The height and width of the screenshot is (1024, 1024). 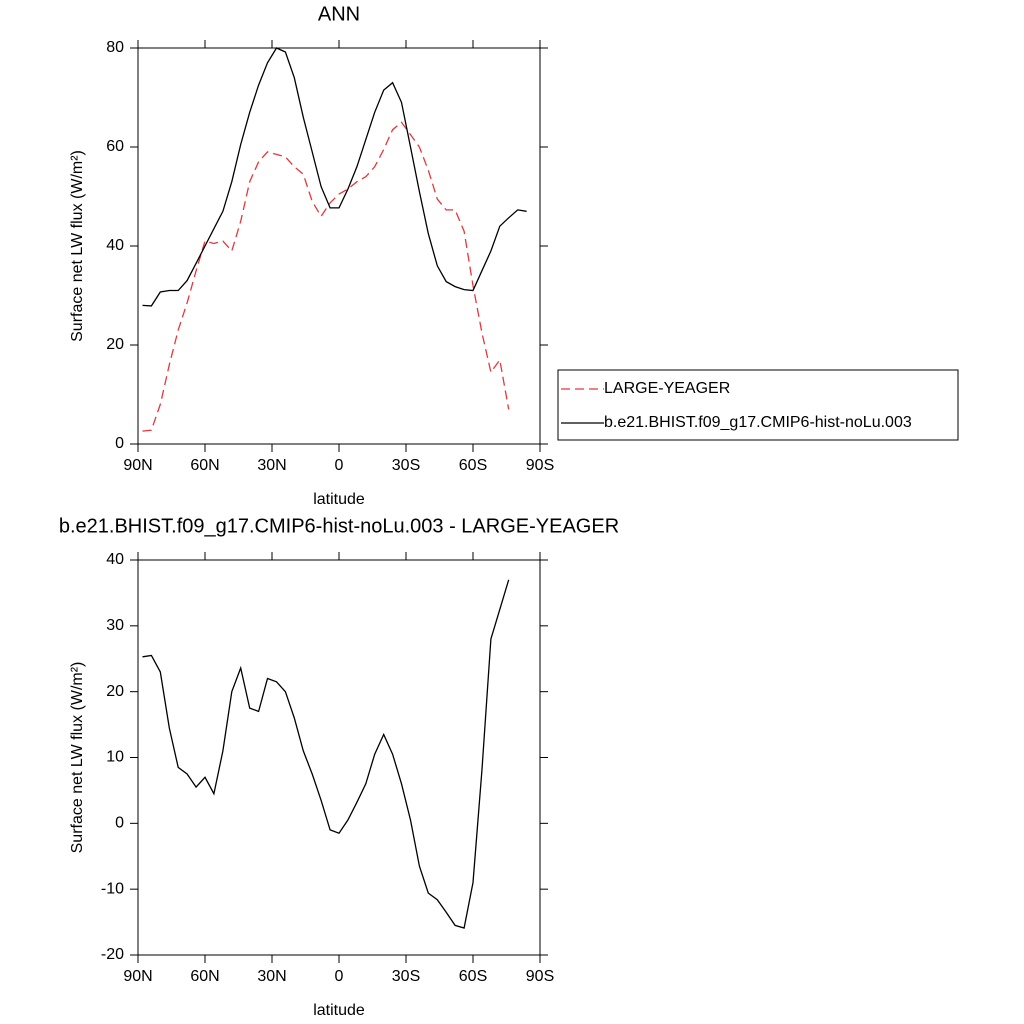 I want to click on y-tick-label: -20, so click(x=112, y=954).